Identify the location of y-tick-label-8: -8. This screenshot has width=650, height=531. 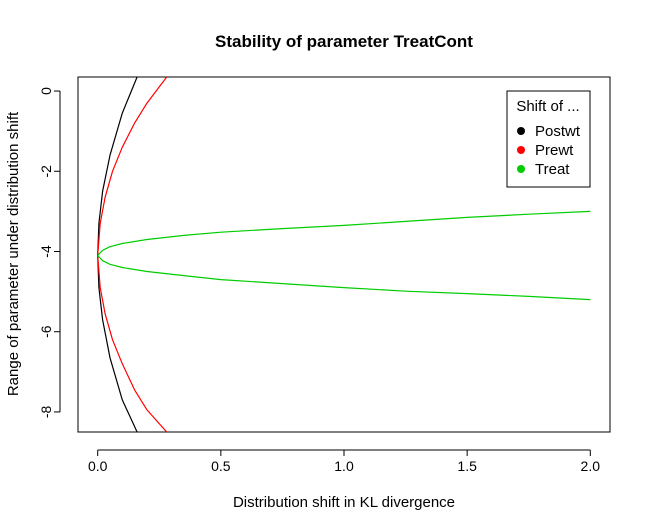
(46, 412).